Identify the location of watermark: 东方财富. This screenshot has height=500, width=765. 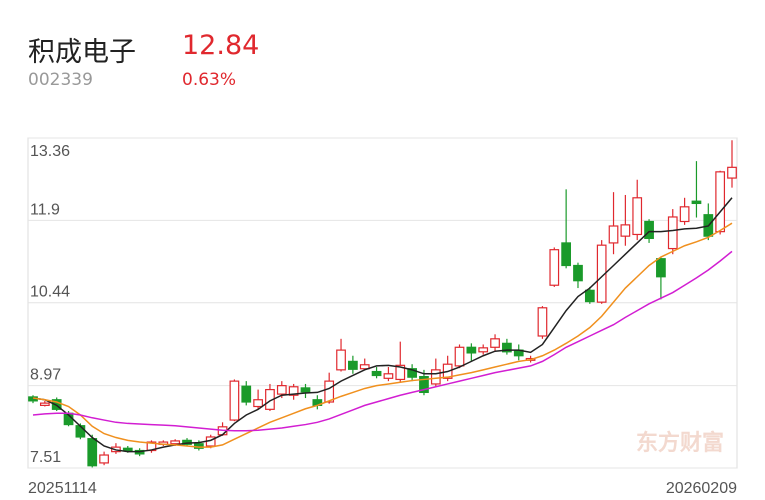
(680, 443).